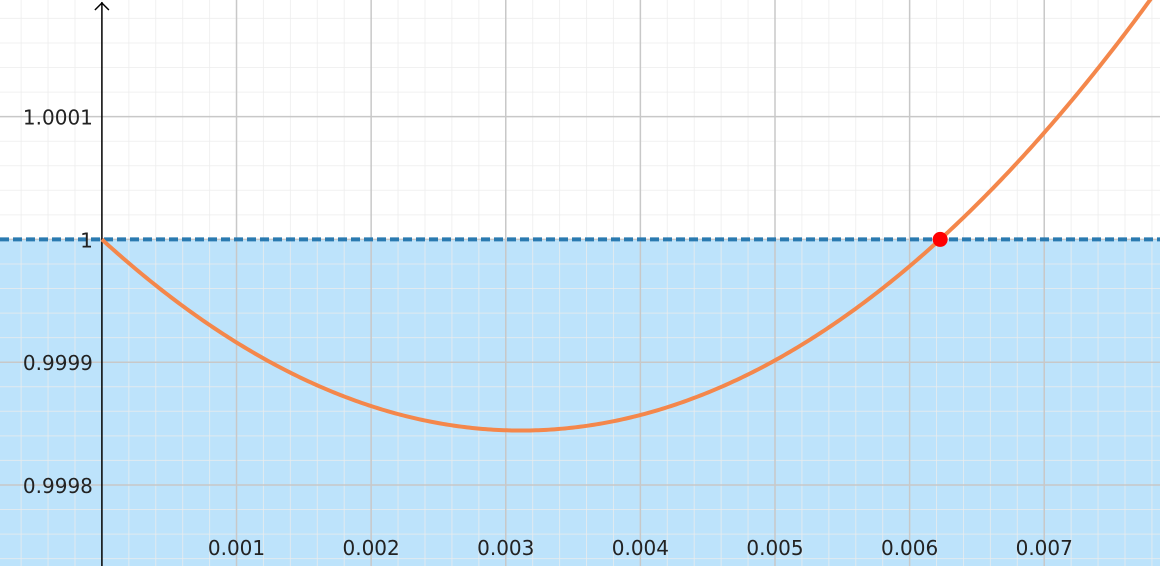  Describe the element at coordinates (774, 548) in the screenshot. I see `x-tick-label: 0.005` at that location.